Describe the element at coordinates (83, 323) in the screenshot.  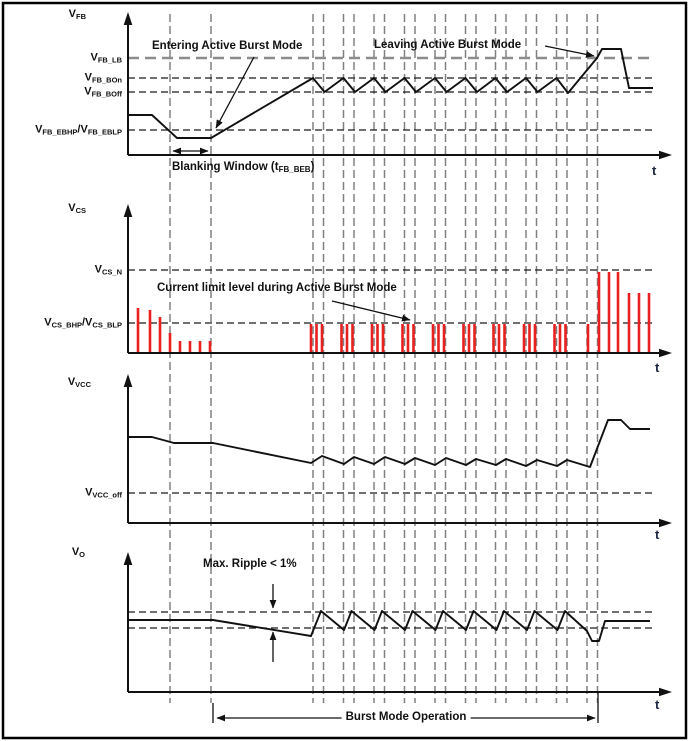
I see `vcs-bhp-blp-level-label: VCS_BHP/VCS_BLP` at that location.